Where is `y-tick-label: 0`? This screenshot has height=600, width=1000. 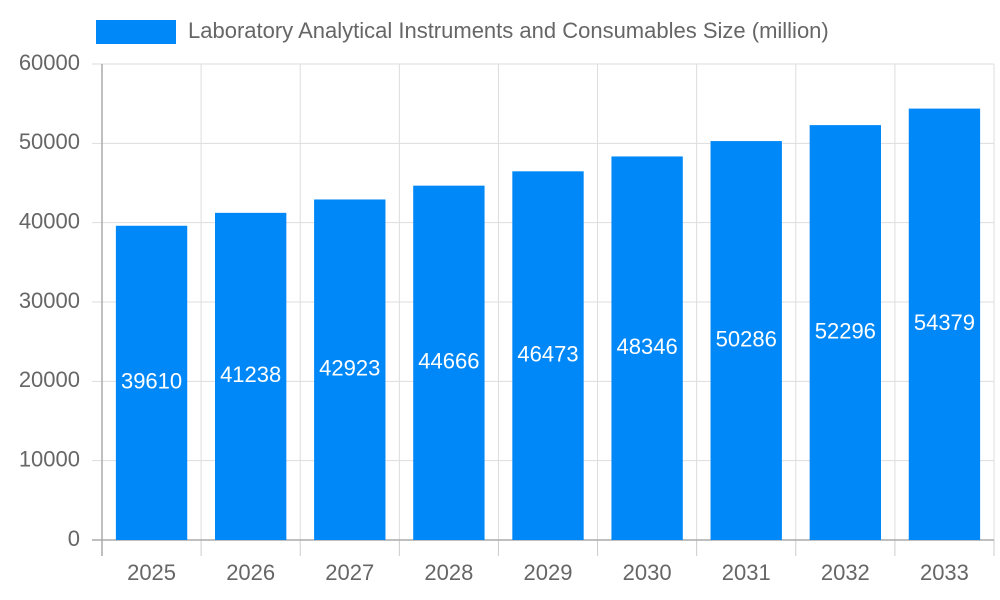 y-tick-label: 0 is located at coordinates (74, 538).